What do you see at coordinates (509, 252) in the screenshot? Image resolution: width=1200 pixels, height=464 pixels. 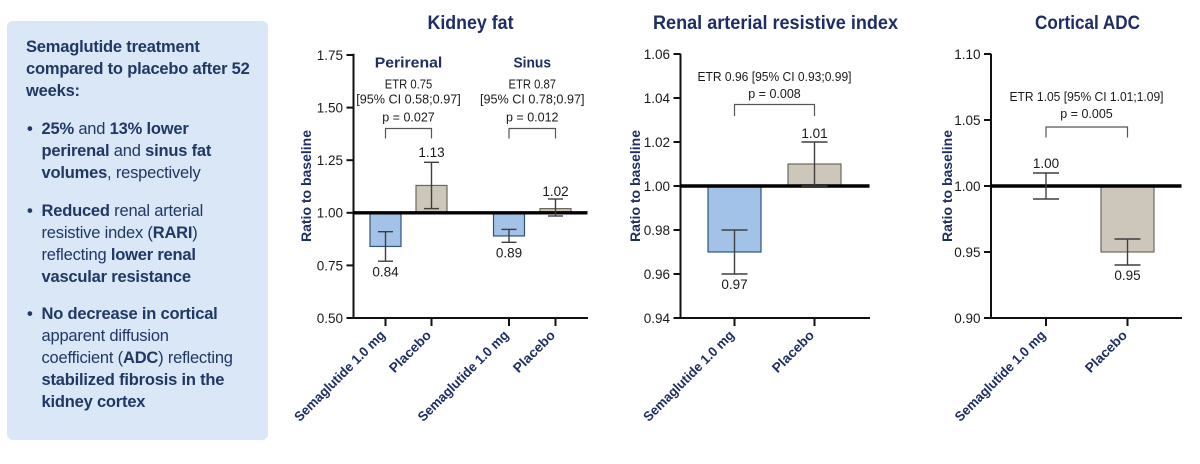 I see `svg-text: 0.89` at bounding box center [509, 252].